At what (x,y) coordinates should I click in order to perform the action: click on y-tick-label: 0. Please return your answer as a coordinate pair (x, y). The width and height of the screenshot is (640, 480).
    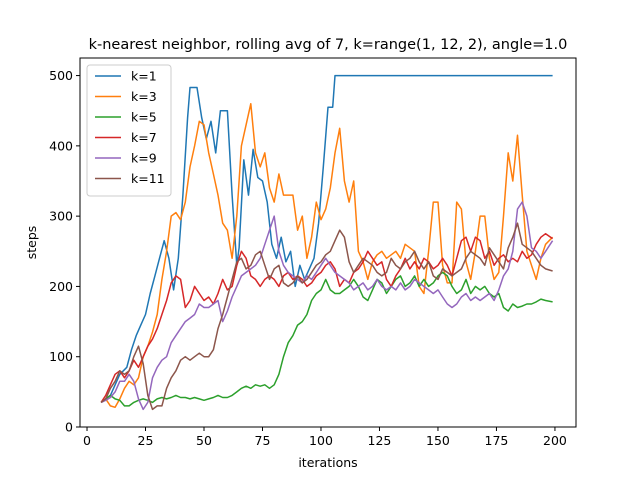
    Looking at the image, I should click on (69, 427).